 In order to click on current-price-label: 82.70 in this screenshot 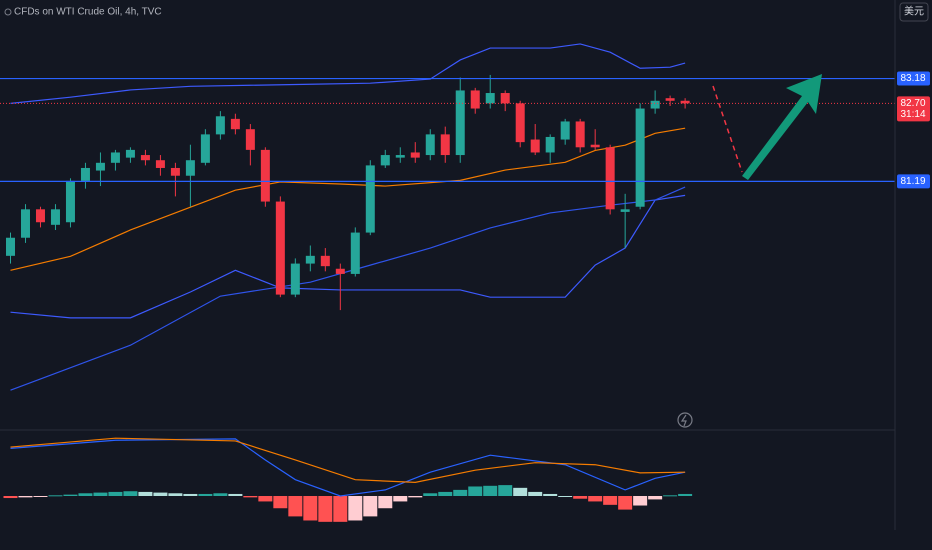, I will do `click(912, 103)`.